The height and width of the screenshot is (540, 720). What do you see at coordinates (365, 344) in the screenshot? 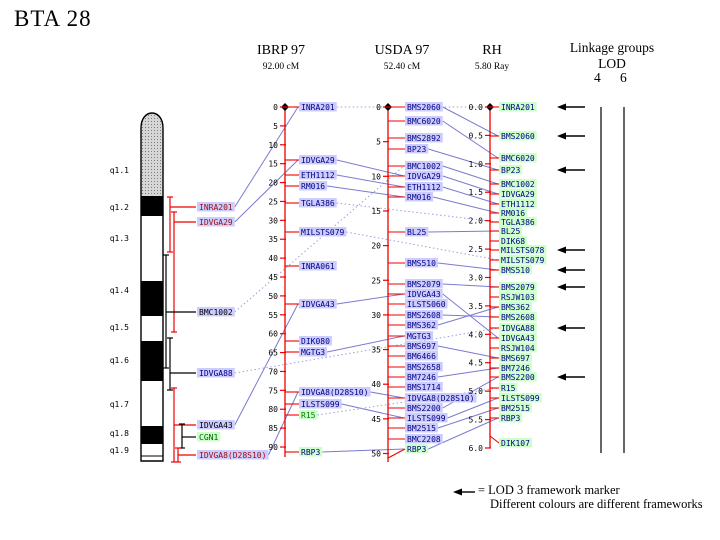
I see `connector-MGTG3` at bounding box center [365, 344].